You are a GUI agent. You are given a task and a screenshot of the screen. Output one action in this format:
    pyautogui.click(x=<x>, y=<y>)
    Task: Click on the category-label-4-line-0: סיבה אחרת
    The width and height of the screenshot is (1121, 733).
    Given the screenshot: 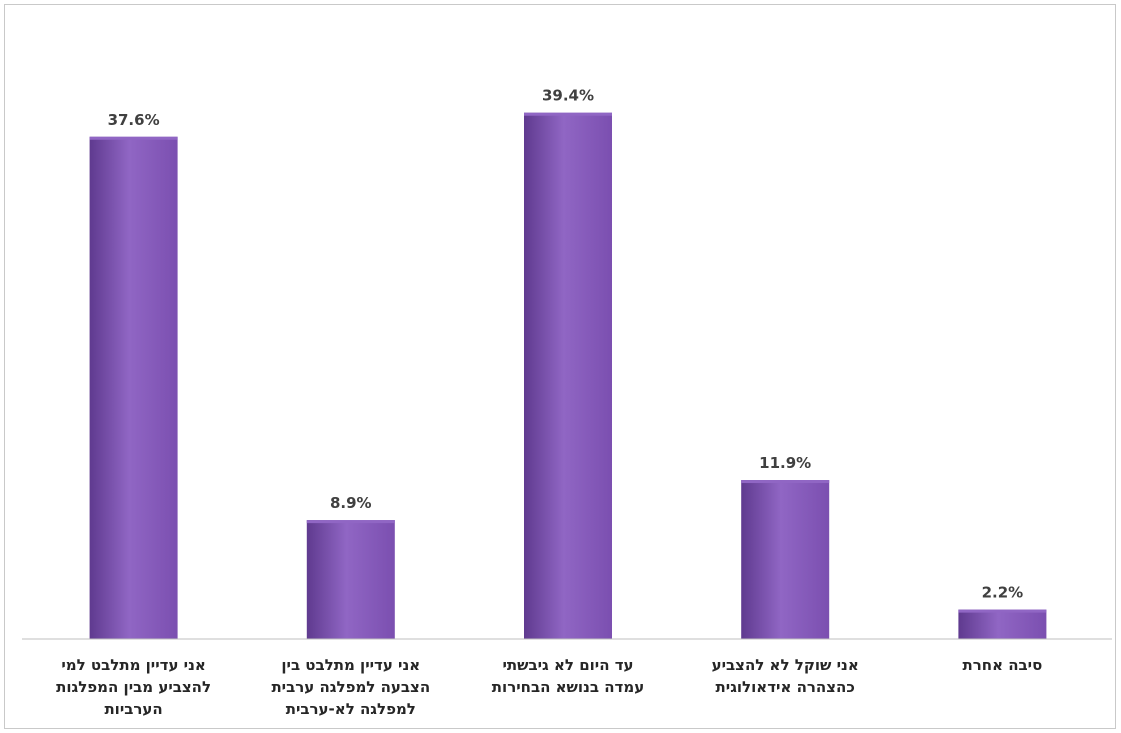 What is the action you would take?
    pyautogui.click(x=1003, y=665)
    